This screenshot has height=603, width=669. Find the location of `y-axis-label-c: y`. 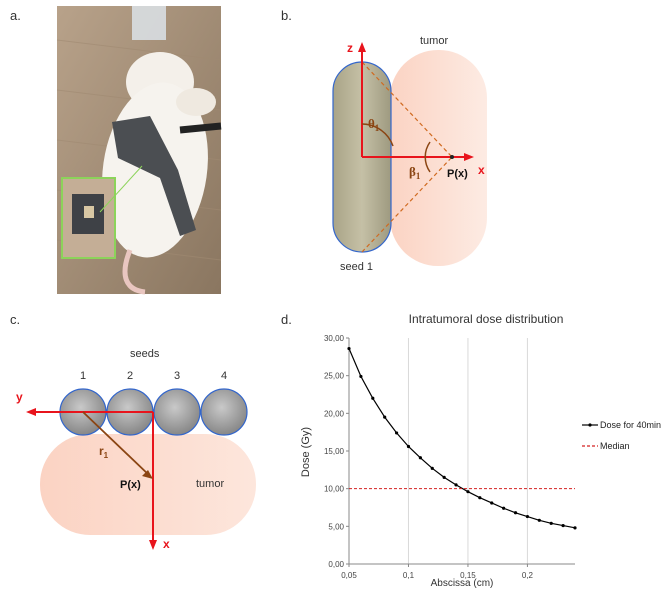

y-axis-label-c: y is located at coordinates (19, 397).